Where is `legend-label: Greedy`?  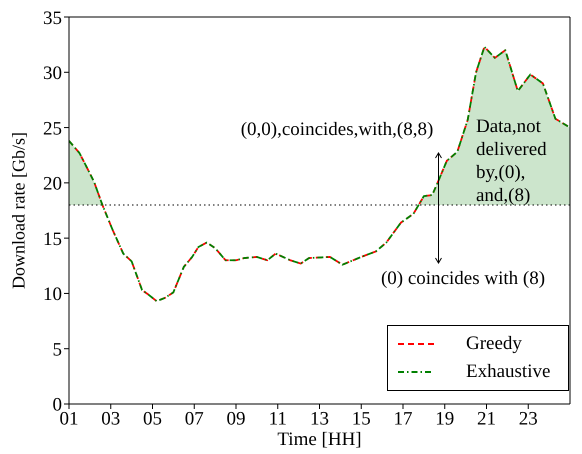
legend-label: Greedy is located at coordinates (494, 344).